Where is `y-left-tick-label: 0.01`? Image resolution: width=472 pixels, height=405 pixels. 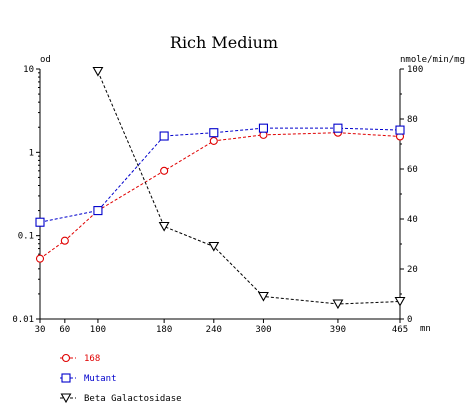 y-left-tick-label: 0.01 is located at coordinates (23, 320).